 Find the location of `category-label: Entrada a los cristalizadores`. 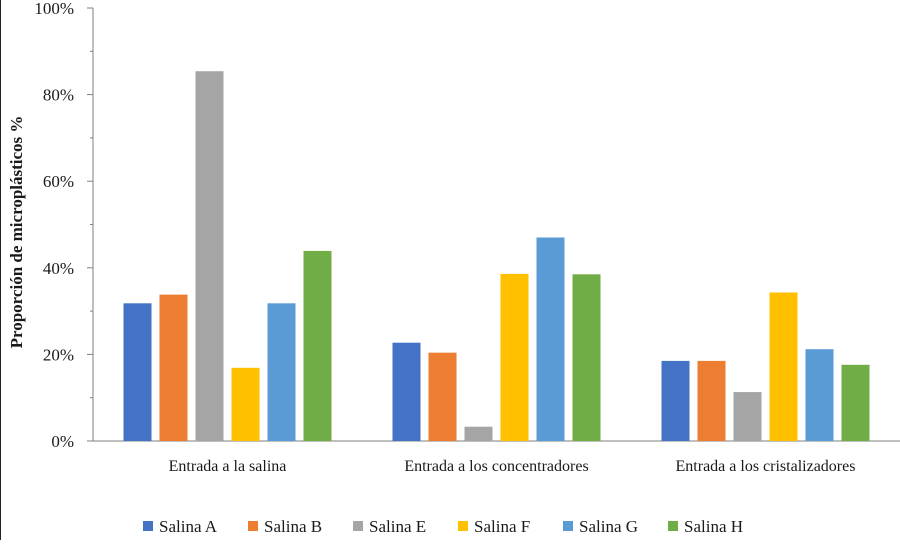

category-label: Entrada a los cristalizadores is located at coordinates (766, 466).